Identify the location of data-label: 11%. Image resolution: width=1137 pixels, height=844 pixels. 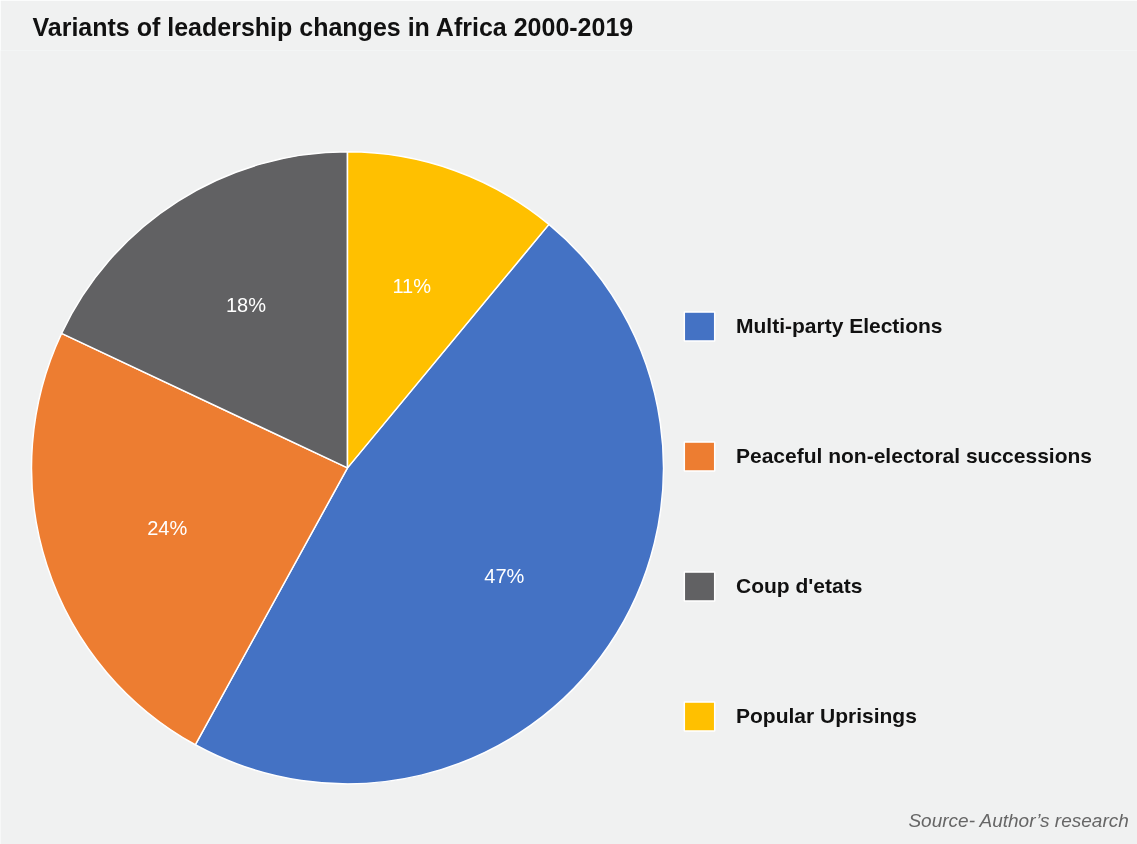
(412, 286).